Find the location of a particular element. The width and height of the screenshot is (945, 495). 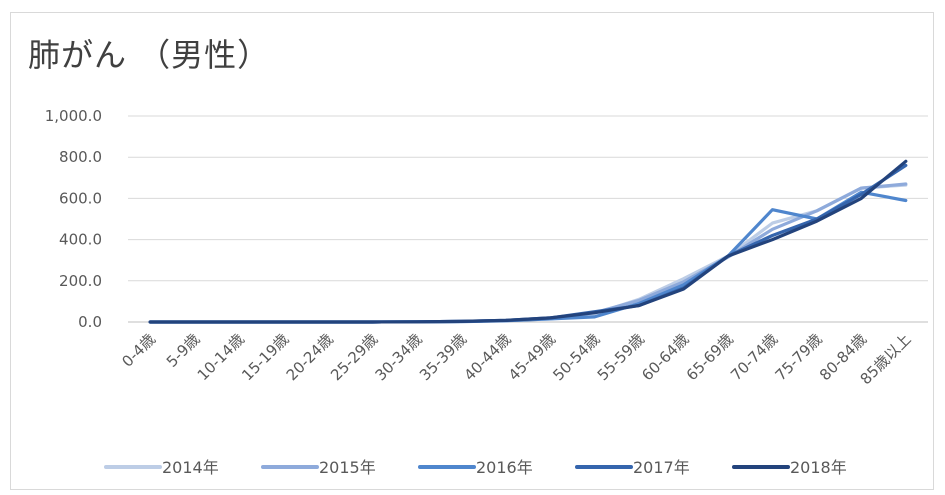

x-tick-label: 75-79歳 is located at coordinates (799, 357).